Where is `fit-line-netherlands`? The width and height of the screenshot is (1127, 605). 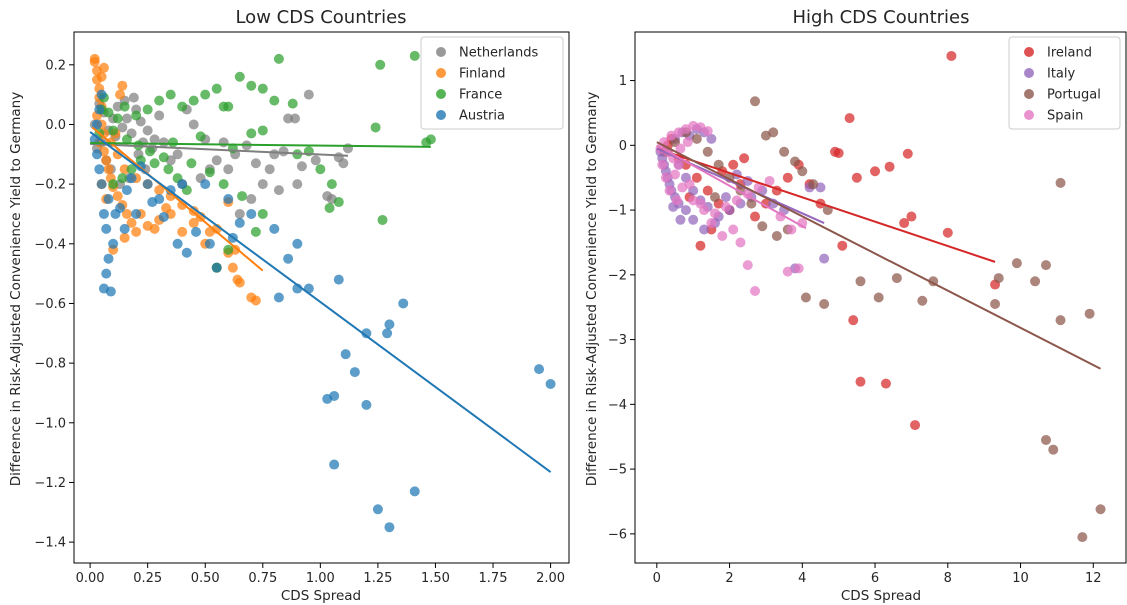 fit-line-netherlands is located at coordinates (219, 149).